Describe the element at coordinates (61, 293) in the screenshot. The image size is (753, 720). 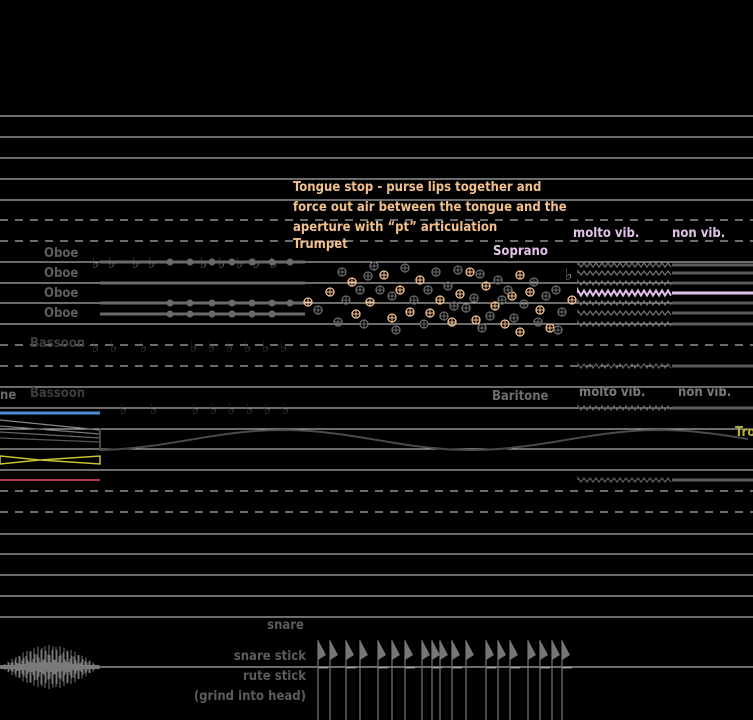
I see `oboe-label-3: Oboe` at that location.